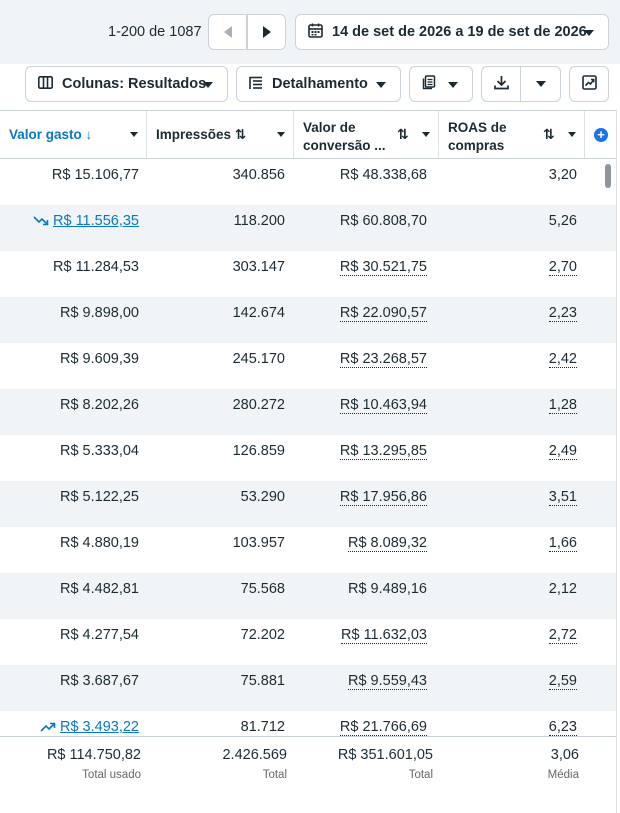 The width and height of the screenshot is (620, 813). Describe the element at coordinates (308, 274) in the screenshot. I see `table-row: R$ 11.284,53 303.147 R$ 30.521,75 2,70` at that location.